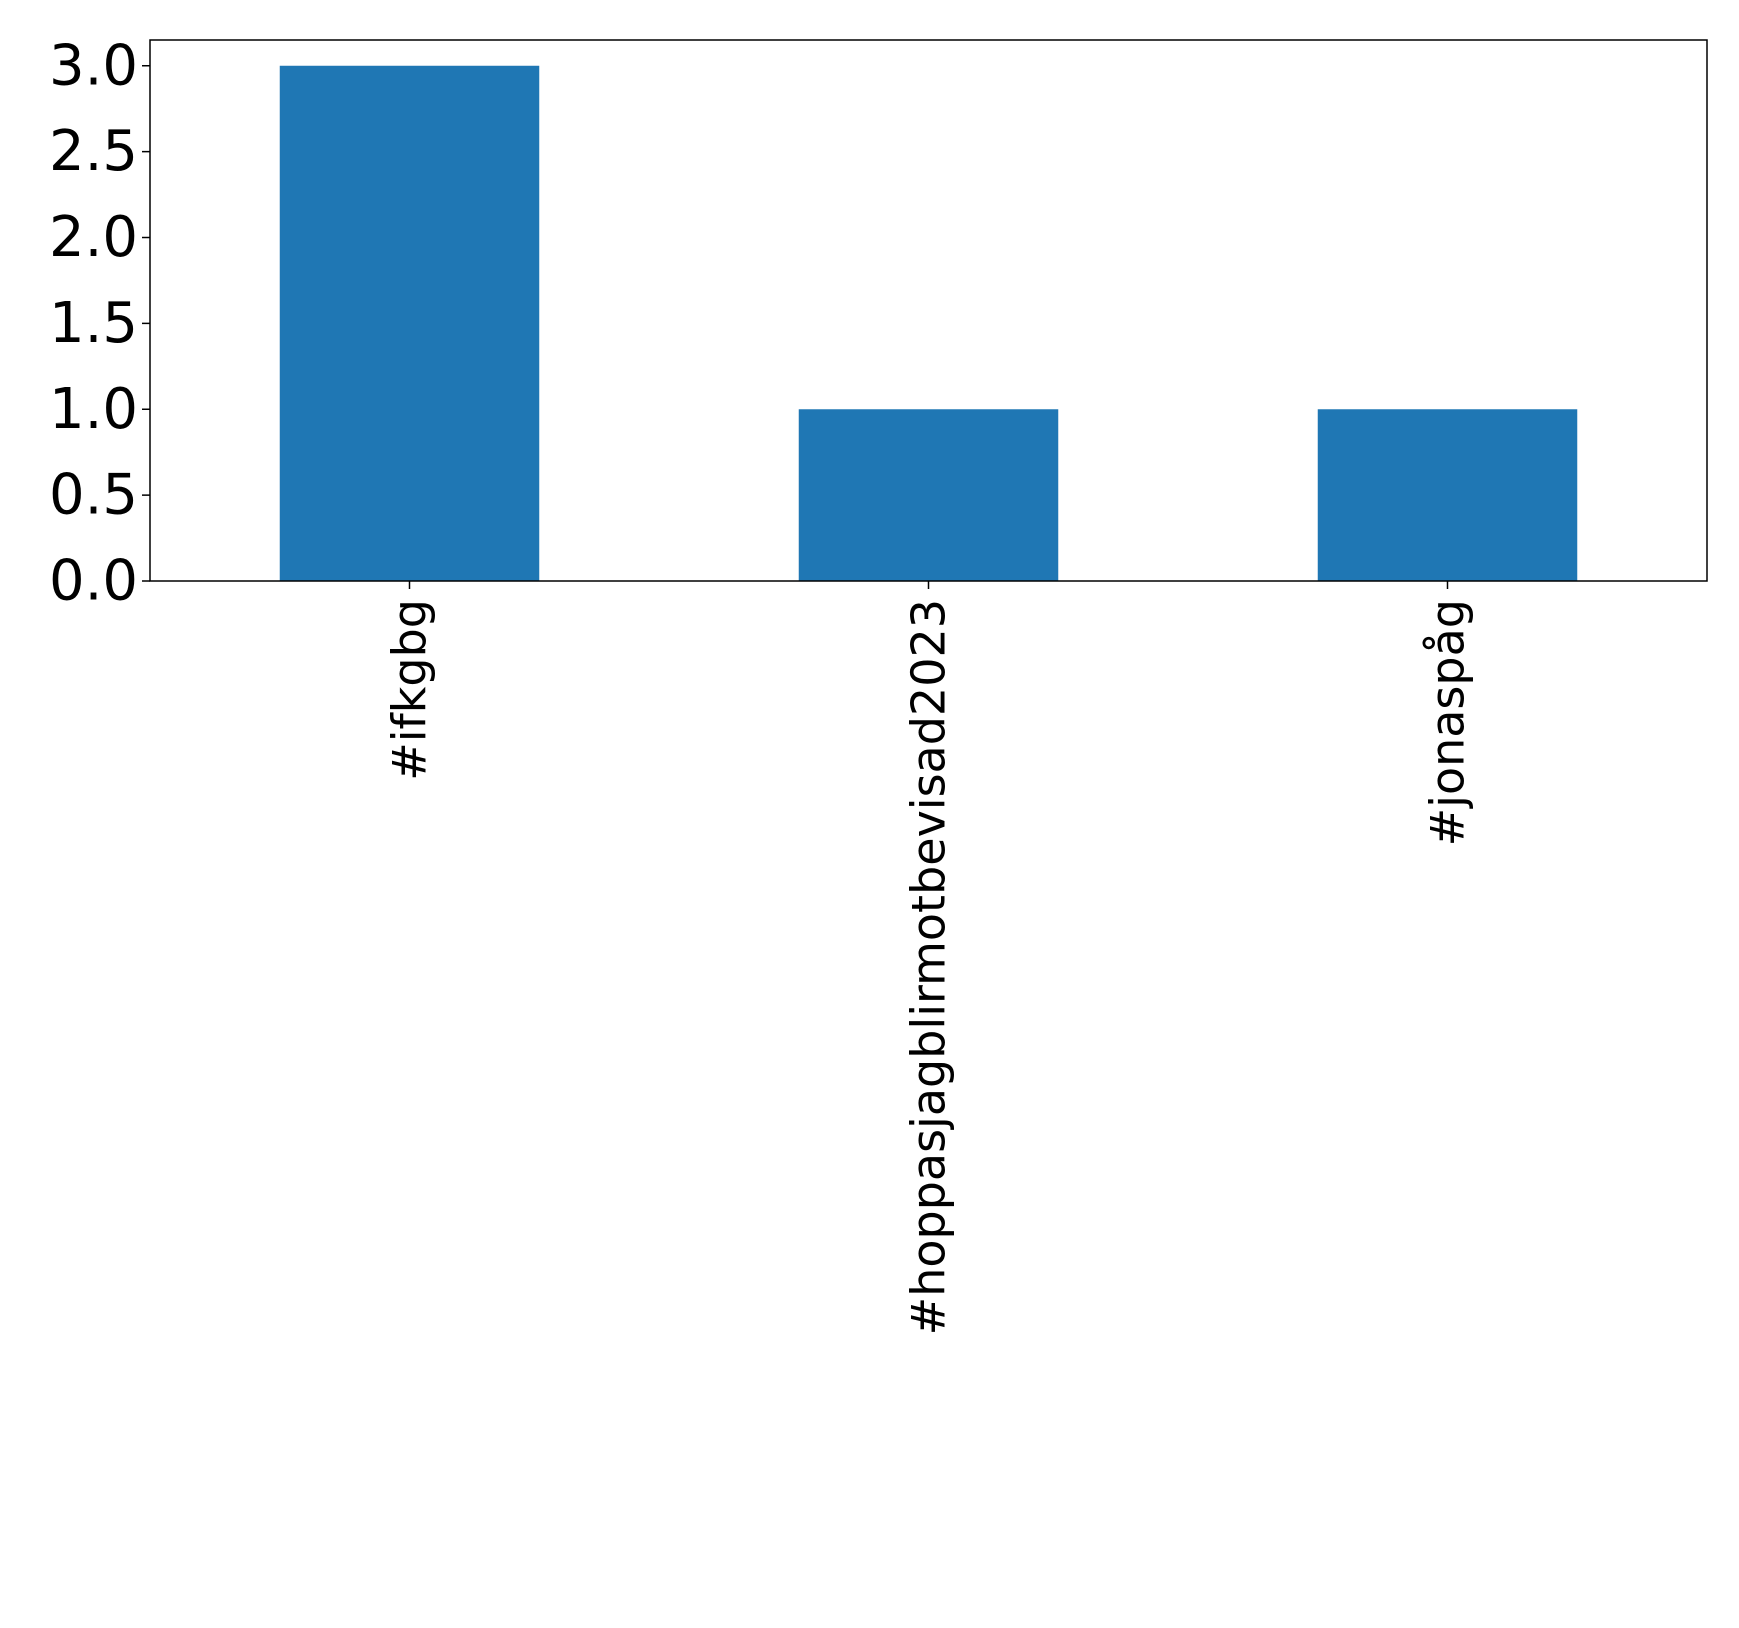 The image size is (1739, 1628). Describe the element at coordinates (410, 690) in the screenshot. I see `x-tick-label-0: #ifkgbg` at that location.